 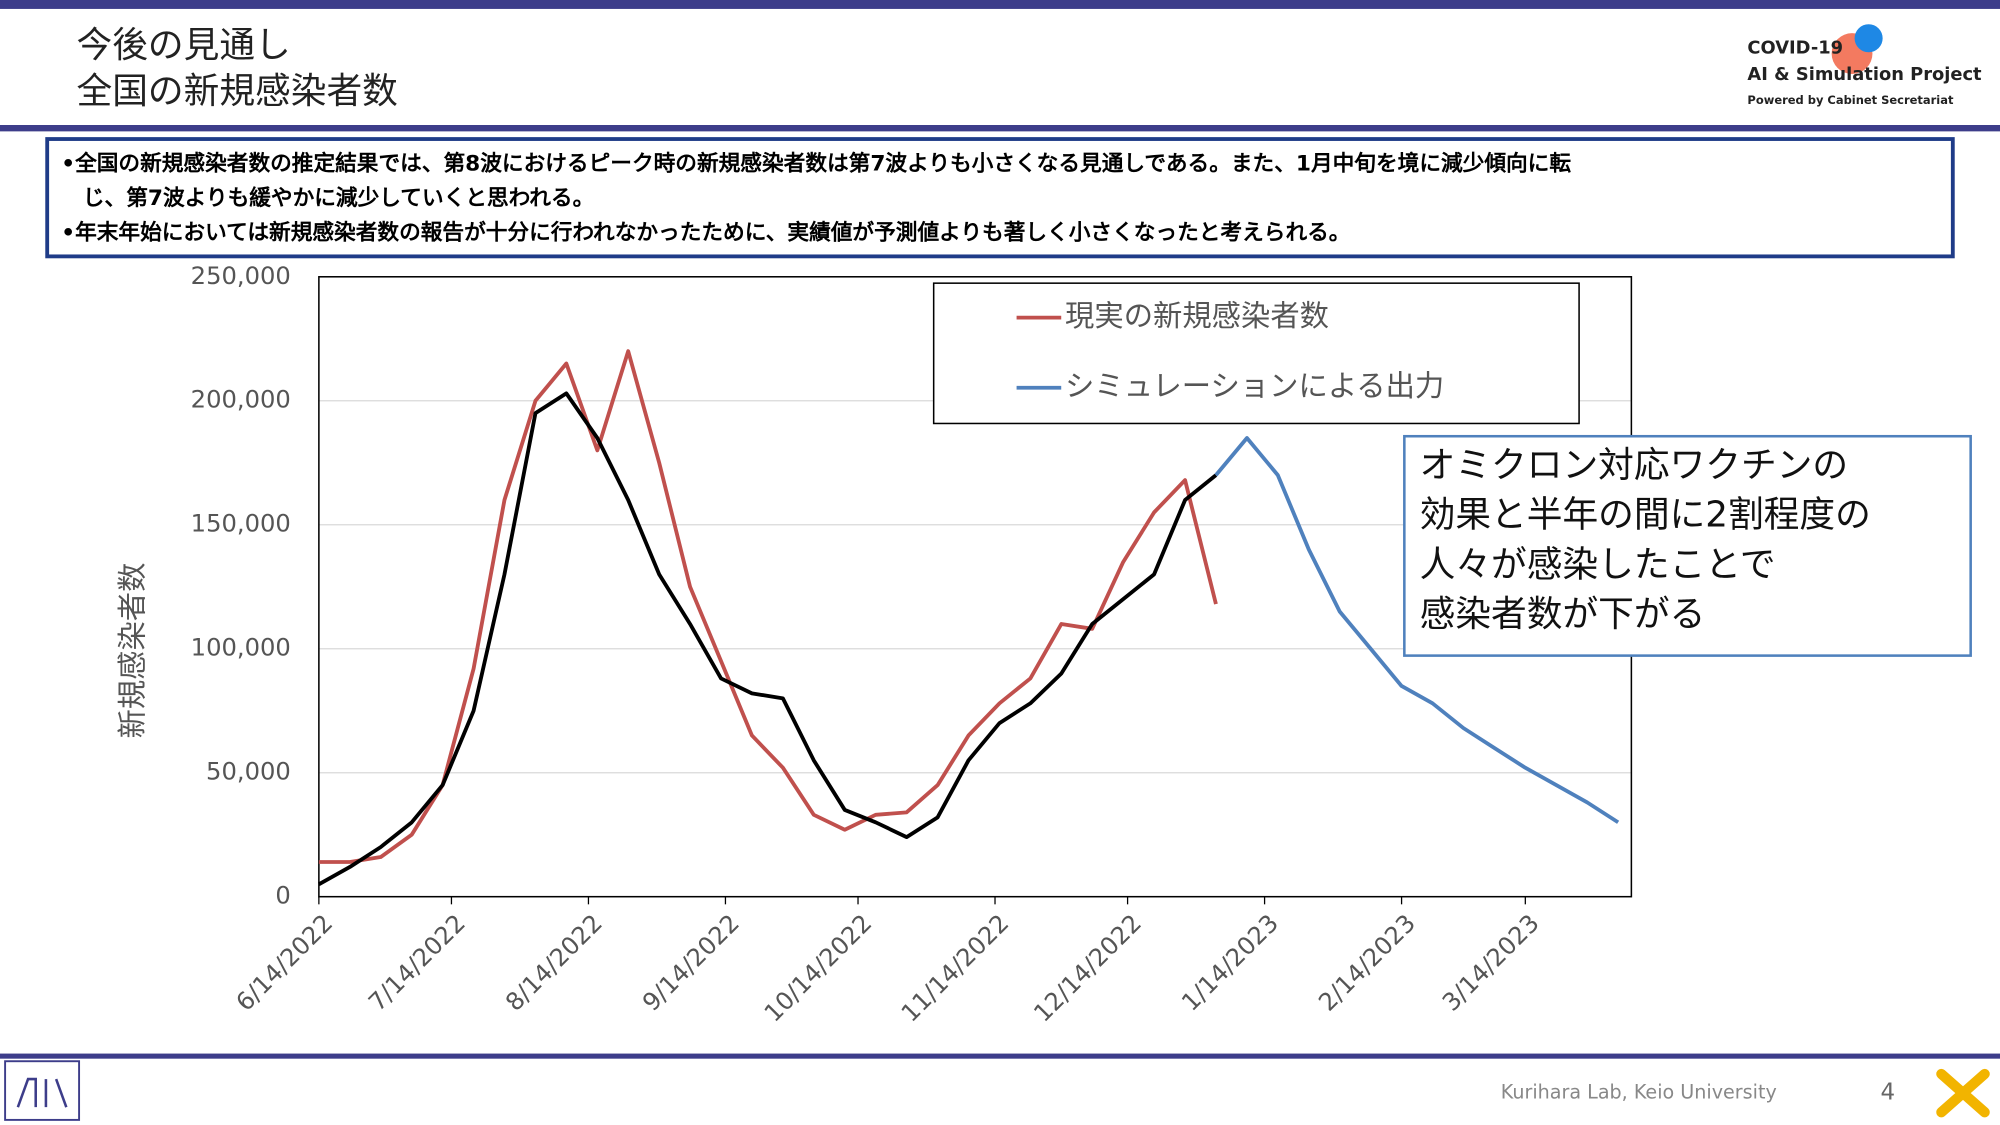 What do you see at coordinates (248, 772) in the screenshot?
I see `y-tick-label: 50,000` at bounding box center [248, 772].